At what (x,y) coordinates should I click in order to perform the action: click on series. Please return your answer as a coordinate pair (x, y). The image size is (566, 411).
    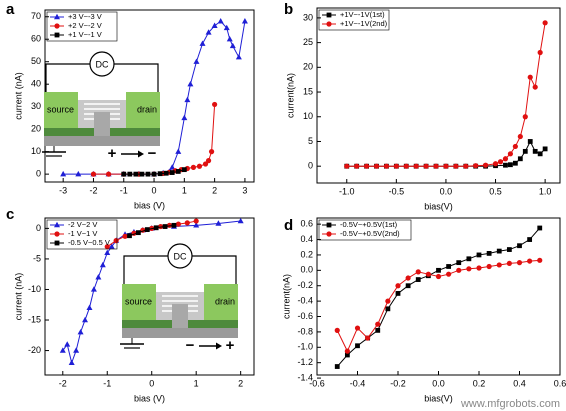
    Looking at the image, I should click on (151, 234).